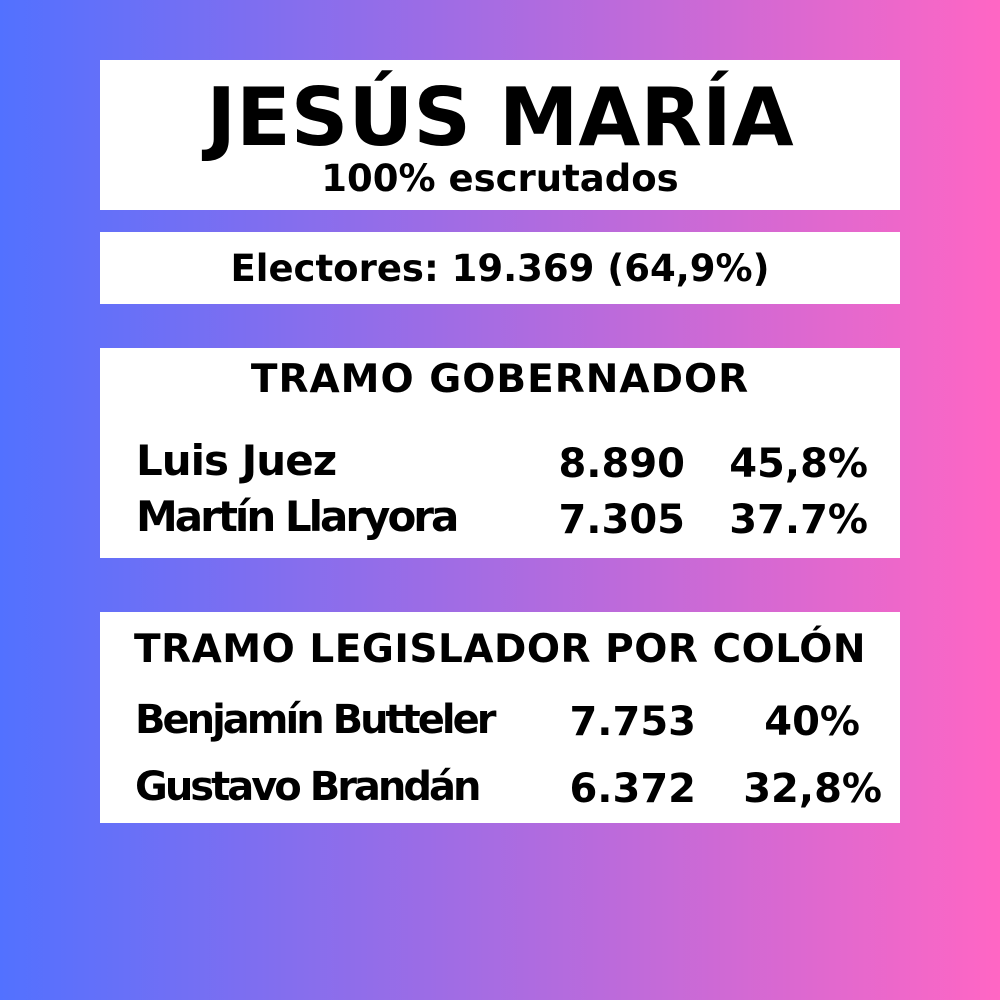 Image resolution: width=1000 pixels, height=1000 pixels. What do you see at coordinates (798, 464) in the screenshot?
I see `candidate-pct: 45,8%` at bounding box center [798, 464].